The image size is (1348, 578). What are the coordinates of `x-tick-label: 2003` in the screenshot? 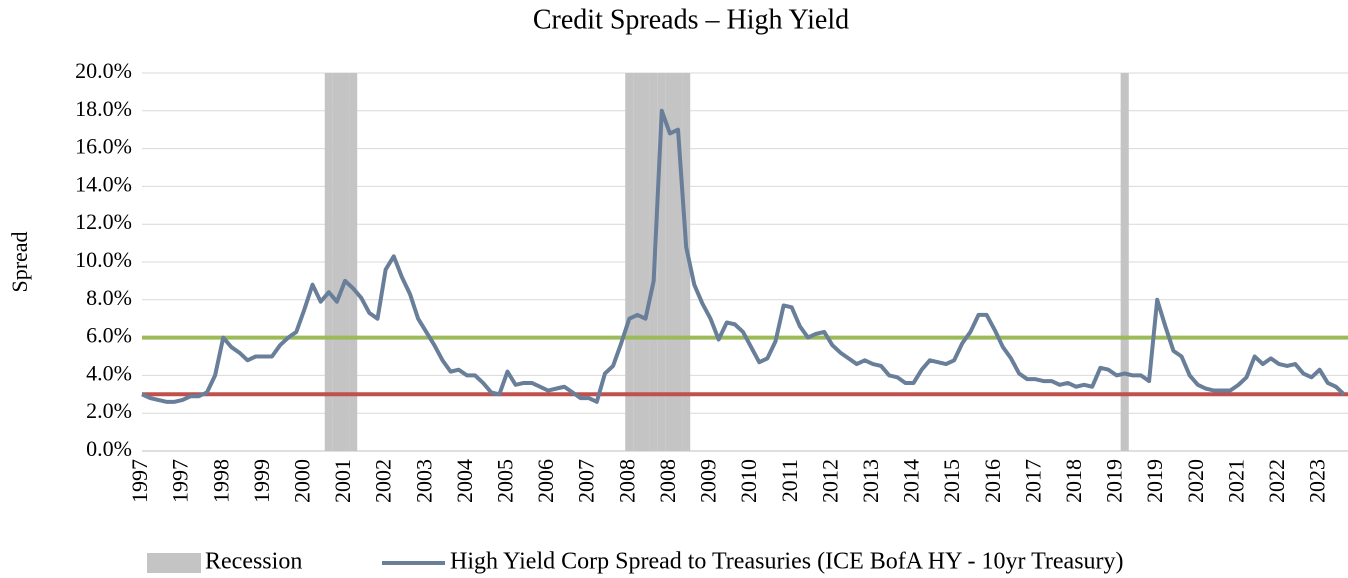 It's located at (423, 481).